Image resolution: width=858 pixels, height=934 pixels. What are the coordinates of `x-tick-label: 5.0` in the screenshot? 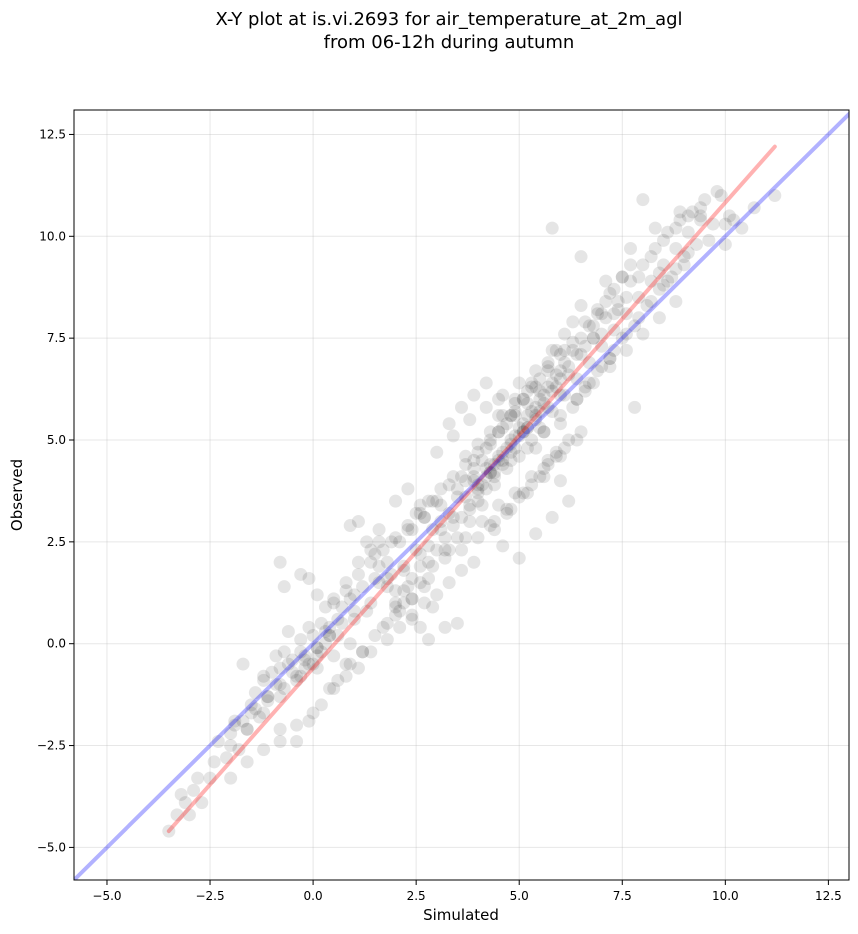 It's located at (519, 896).